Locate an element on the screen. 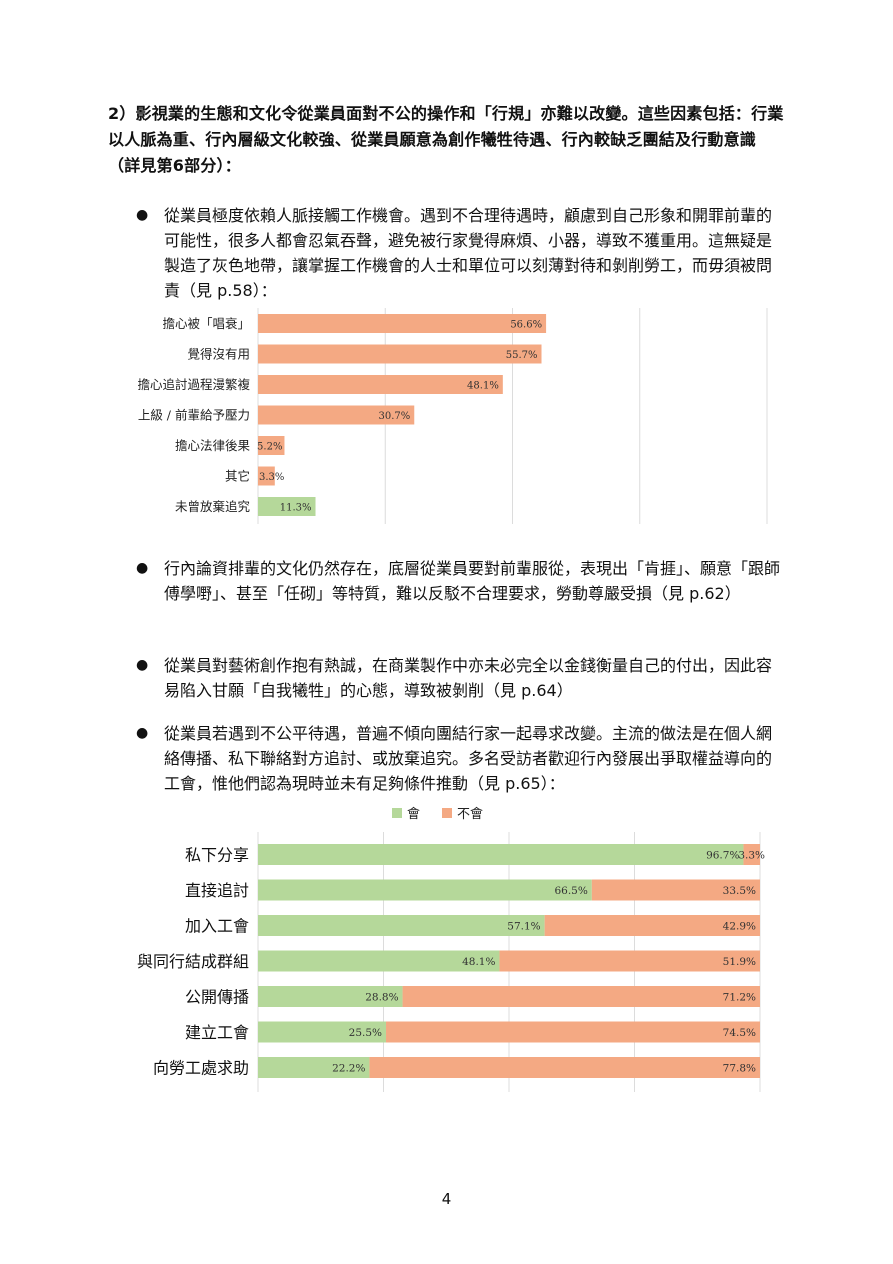 The width and height of the screenshot is (893, 1264). category-label: 向勞工處求助 is located at coordinates (201, 1068).